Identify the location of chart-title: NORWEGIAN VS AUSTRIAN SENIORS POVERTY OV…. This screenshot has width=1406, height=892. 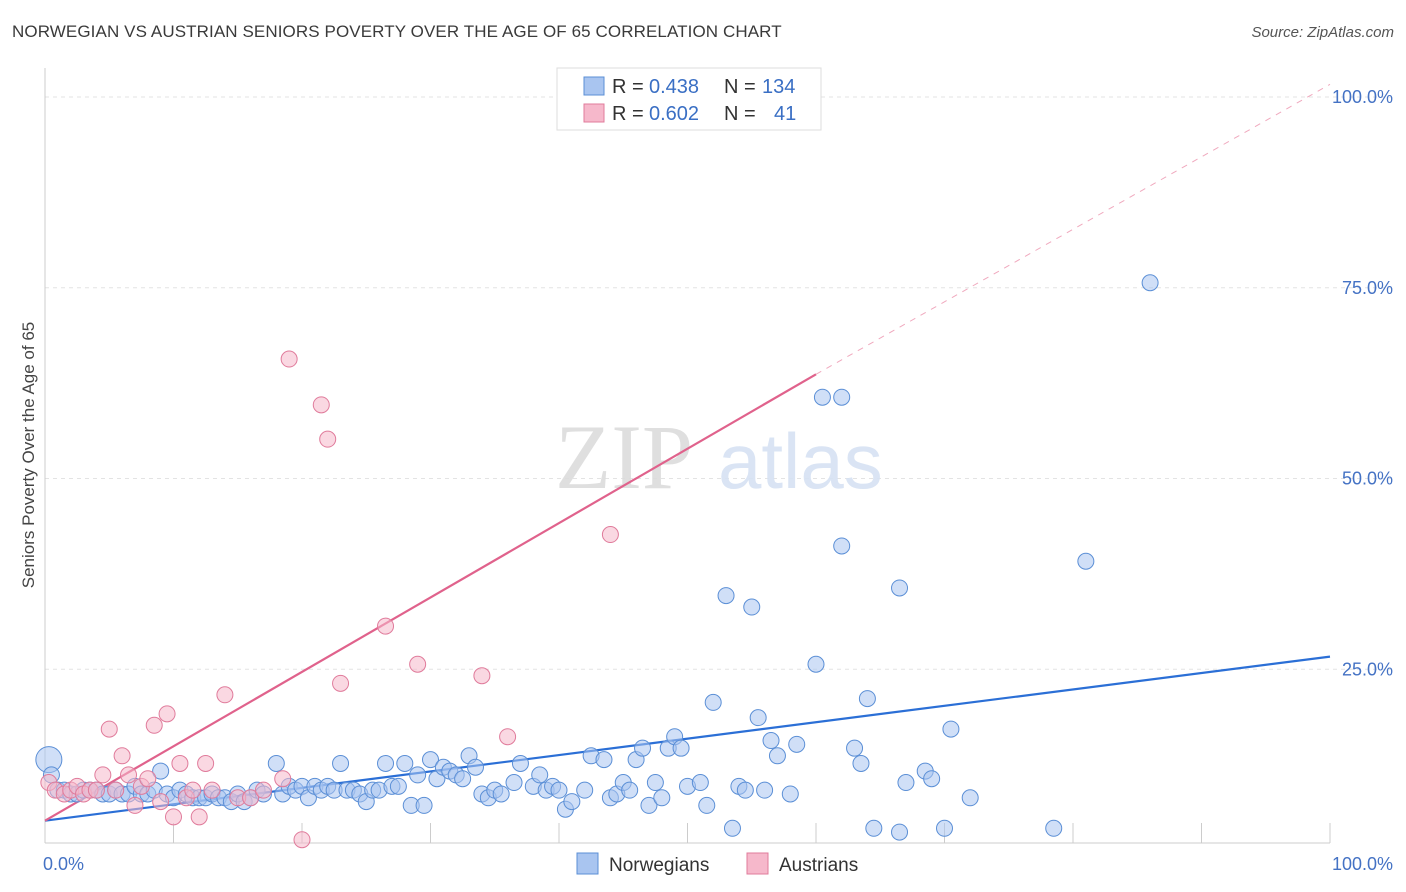
(397, 31).